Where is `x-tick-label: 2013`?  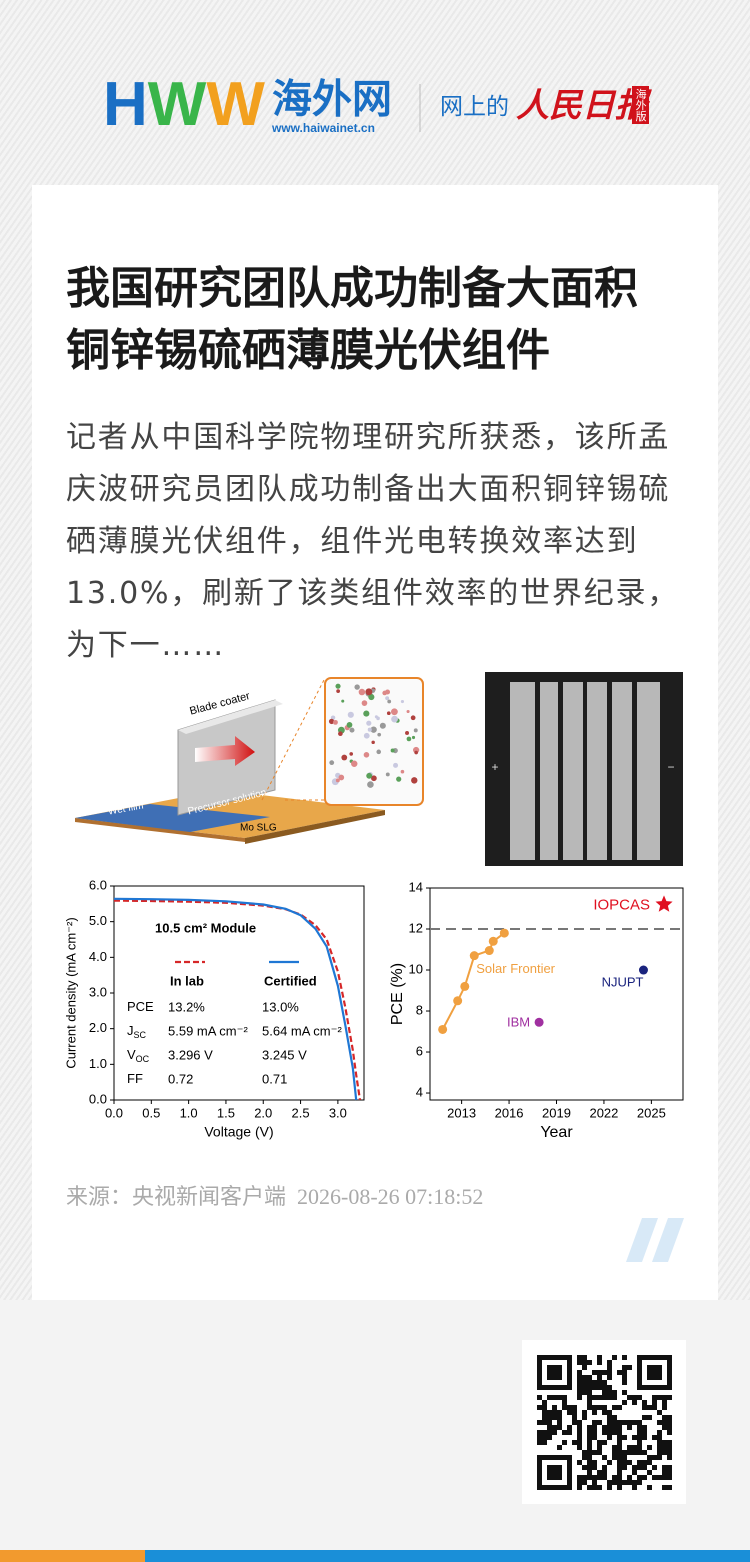 x-tick-label: 2013 is located at coordinates (461, 1112).